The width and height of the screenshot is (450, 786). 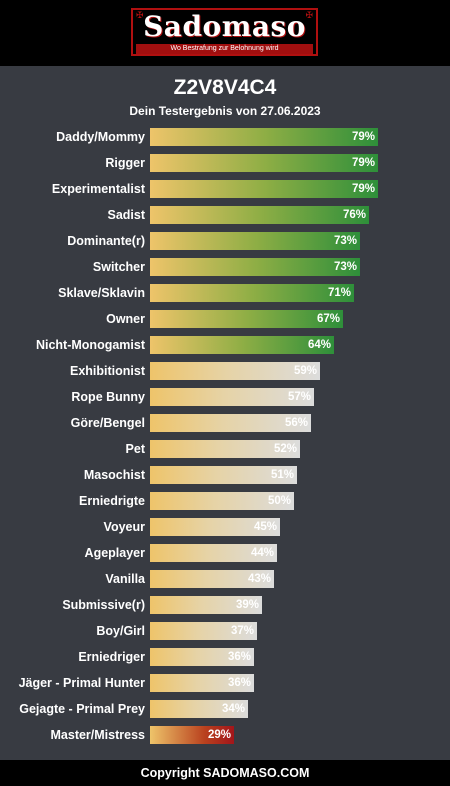 I want to click on category-label: Ageplayer, so click(x=114, y=553).